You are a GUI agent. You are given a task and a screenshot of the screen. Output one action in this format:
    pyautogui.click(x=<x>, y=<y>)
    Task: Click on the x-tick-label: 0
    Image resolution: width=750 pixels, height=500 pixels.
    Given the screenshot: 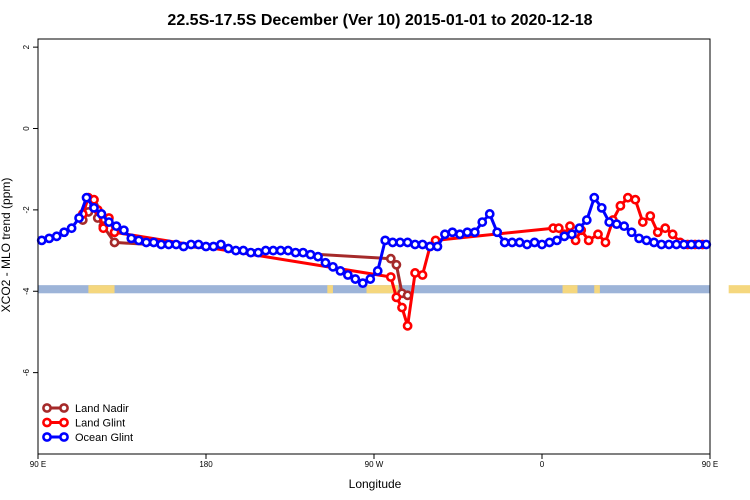 What is the action you would take?
    pyautogui.click(x=542, y=464)
    